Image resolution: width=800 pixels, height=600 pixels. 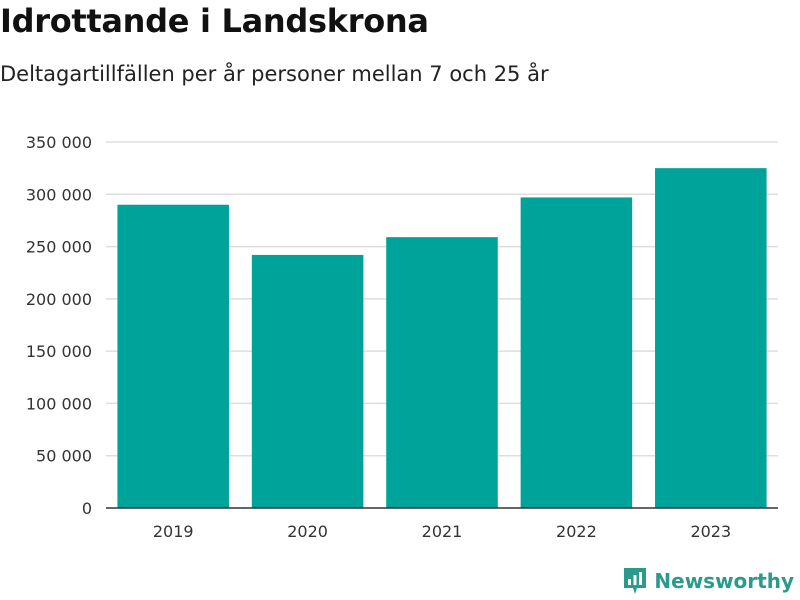 What do you see at coordinates (724, 581) in the screenshot?
I see `brand-name: Newsworthy` at bounding box center [724, 581].